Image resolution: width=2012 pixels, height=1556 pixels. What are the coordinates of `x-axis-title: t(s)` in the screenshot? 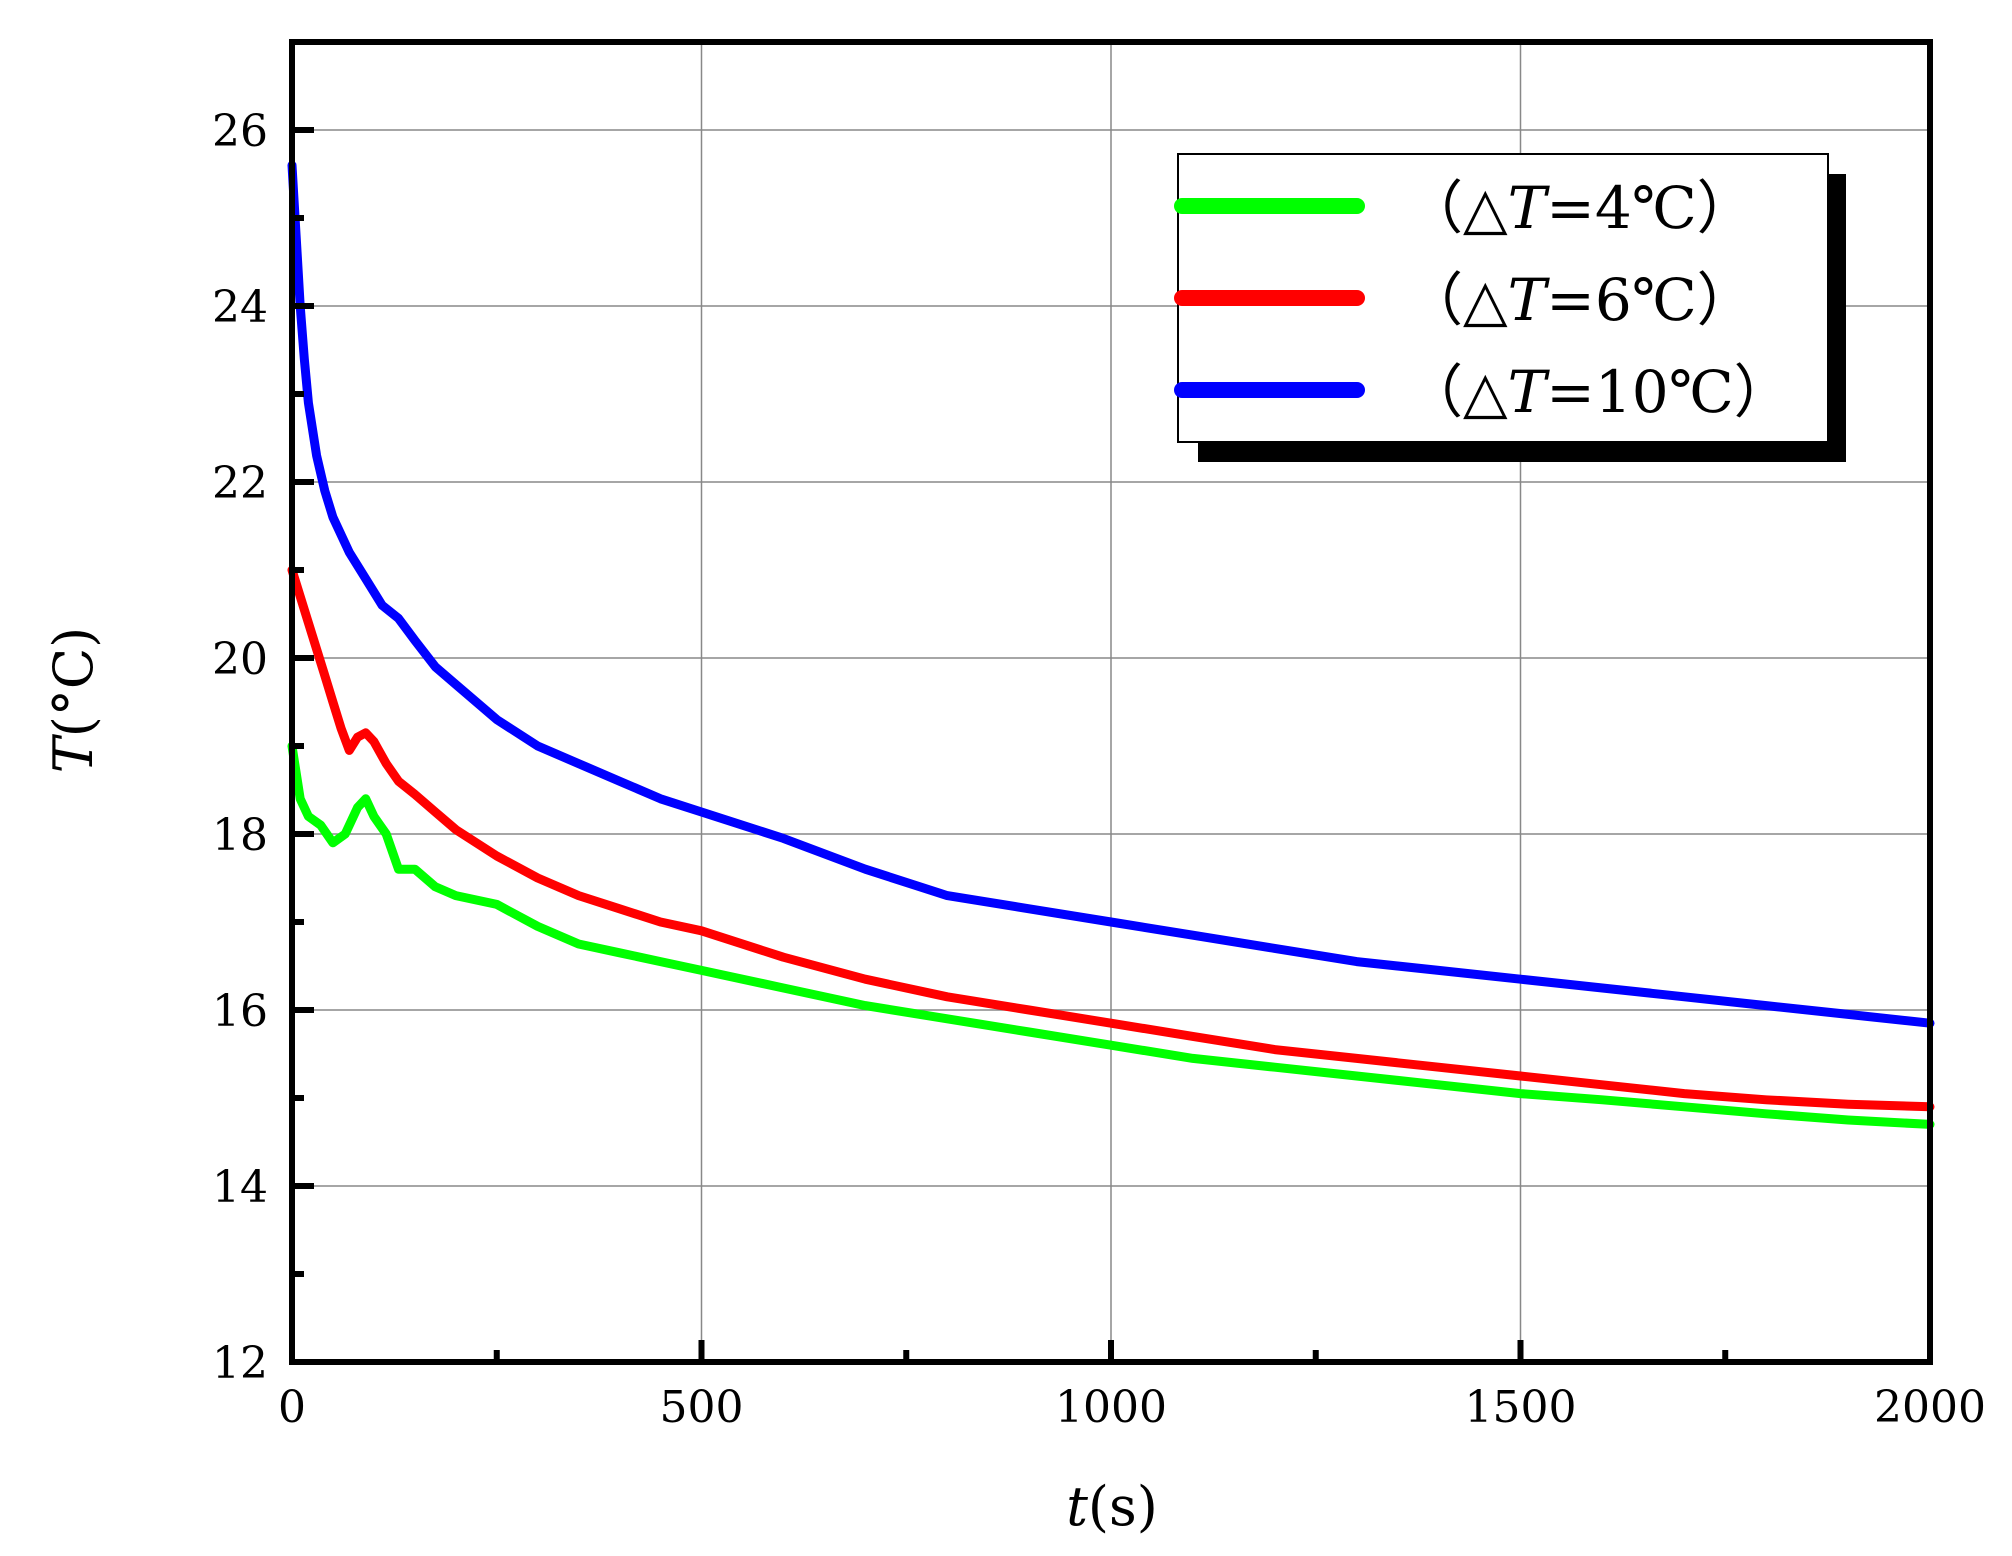 It's located at (1112, 1506).